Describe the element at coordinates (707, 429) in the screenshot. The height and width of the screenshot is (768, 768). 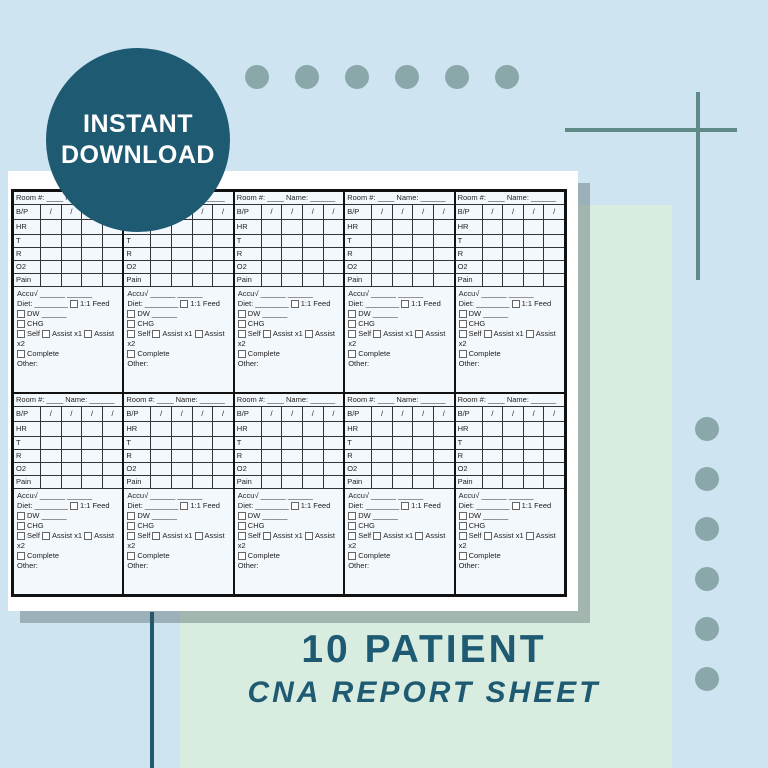
I see `dot` at that location.